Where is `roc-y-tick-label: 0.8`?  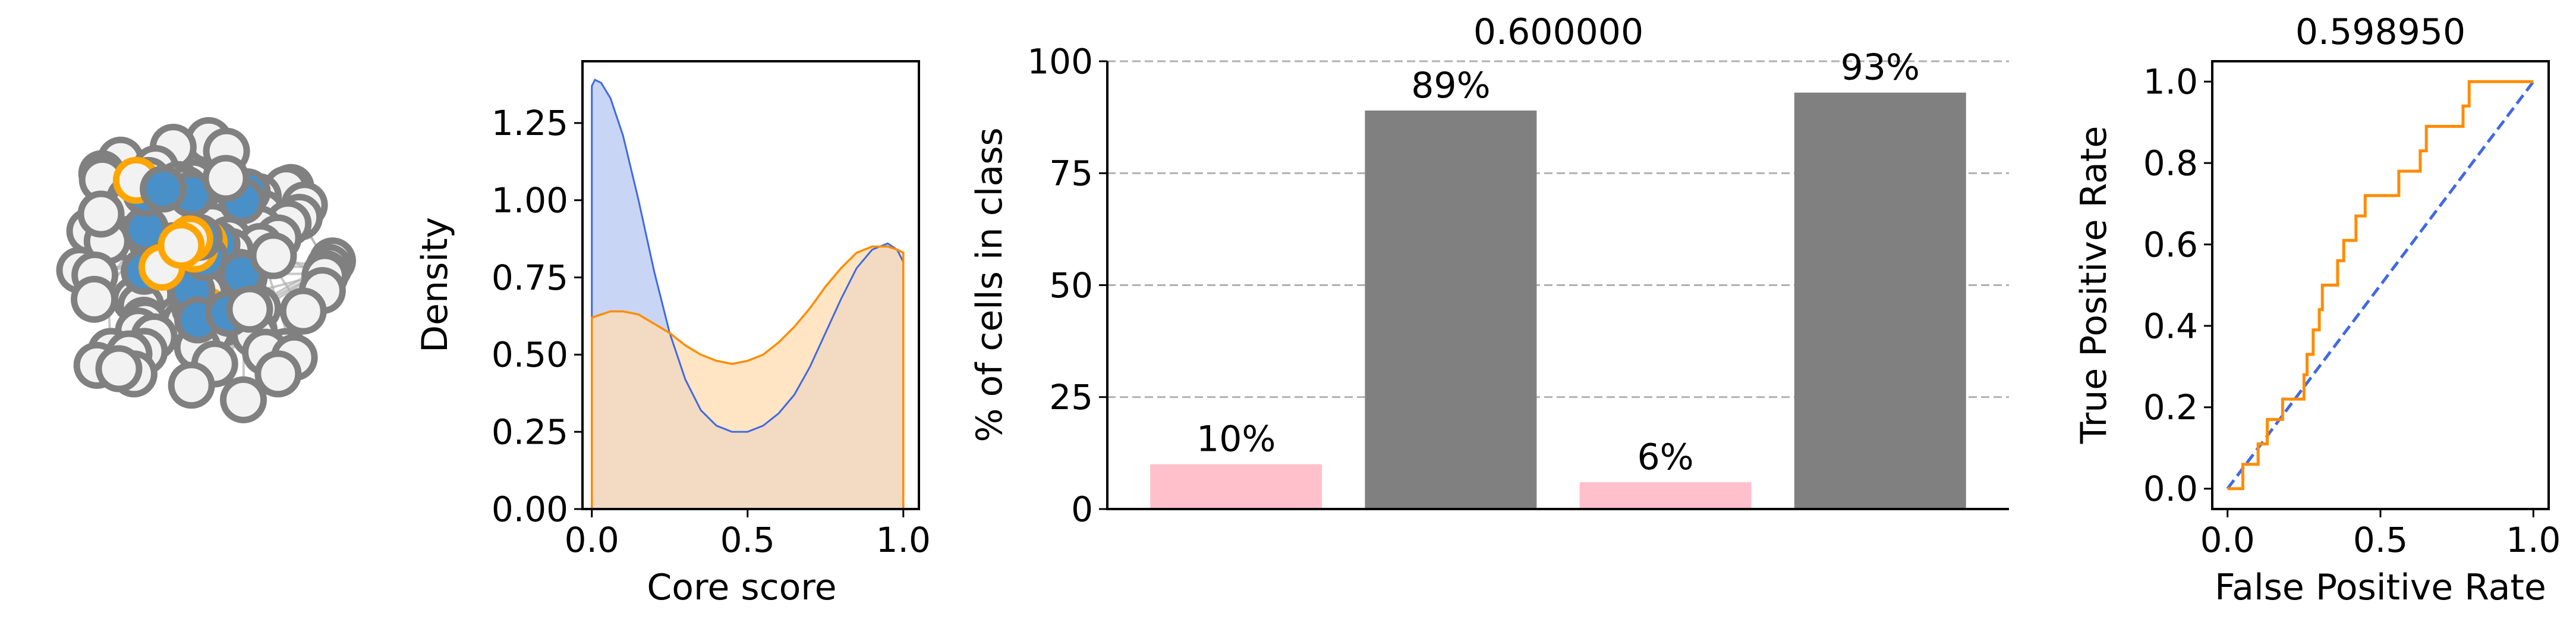 roc-y-tick-label: 0.8 is located at coordinates (2170, 163).